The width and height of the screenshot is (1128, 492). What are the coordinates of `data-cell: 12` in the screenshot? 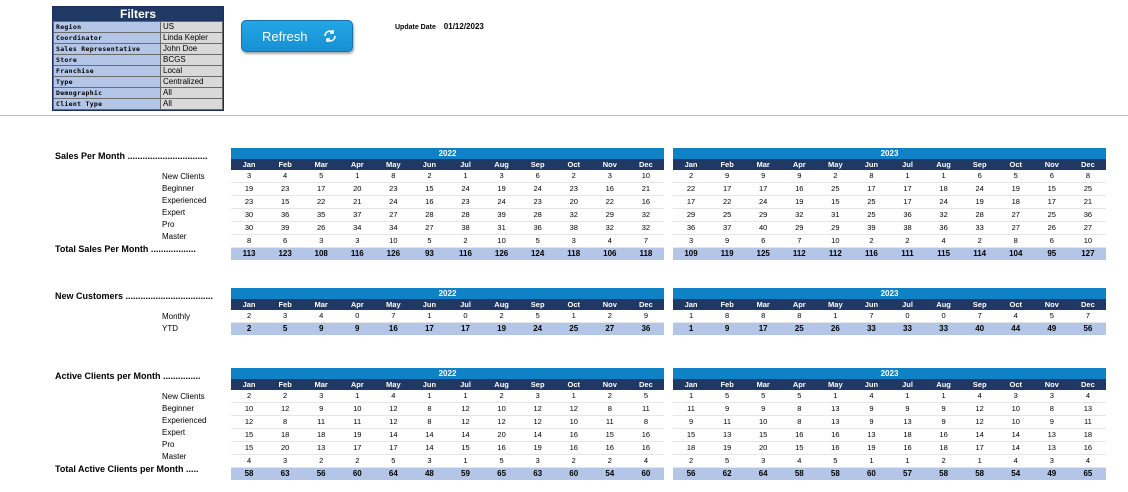 It's located at (537, 421).